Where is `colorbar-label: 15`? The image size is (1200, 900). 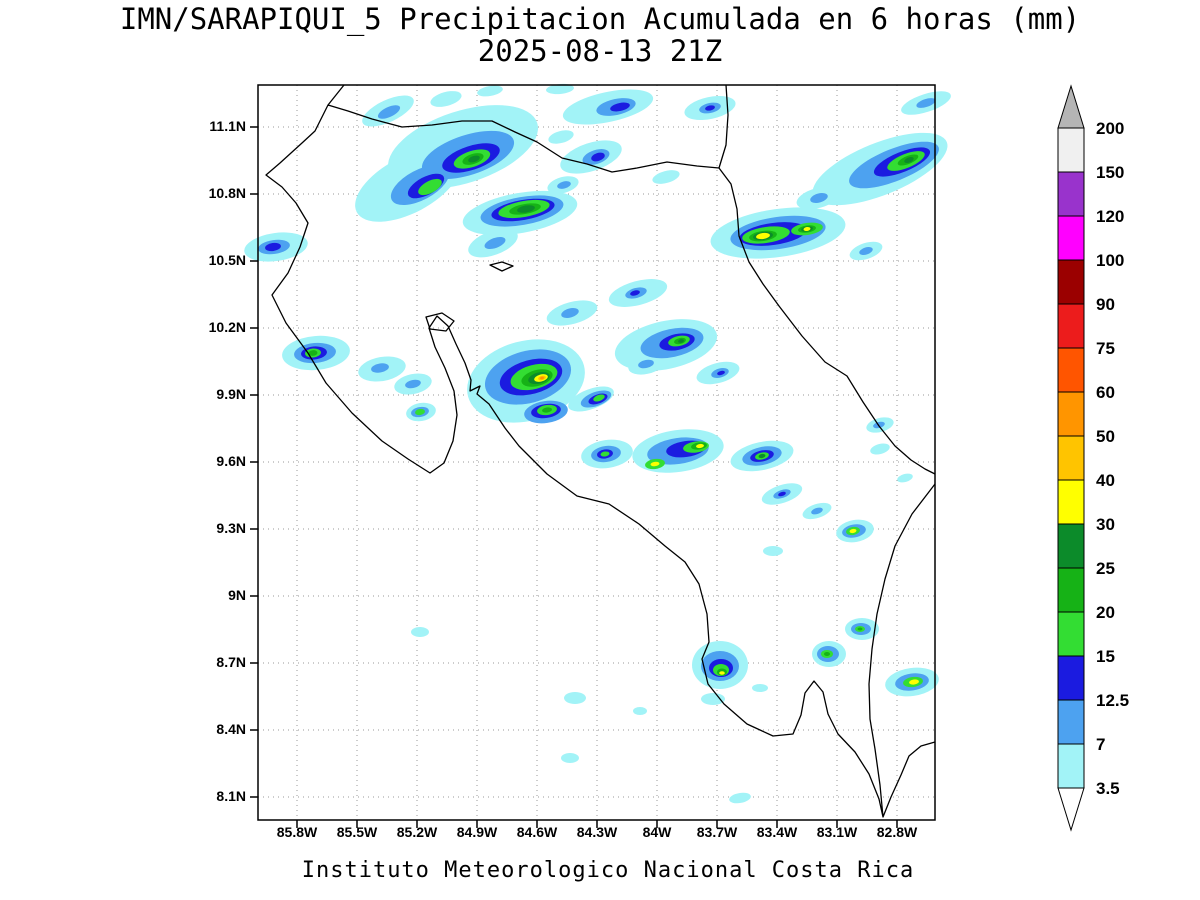
colorbar-label: 15 is located at coordinates (1105, 656).